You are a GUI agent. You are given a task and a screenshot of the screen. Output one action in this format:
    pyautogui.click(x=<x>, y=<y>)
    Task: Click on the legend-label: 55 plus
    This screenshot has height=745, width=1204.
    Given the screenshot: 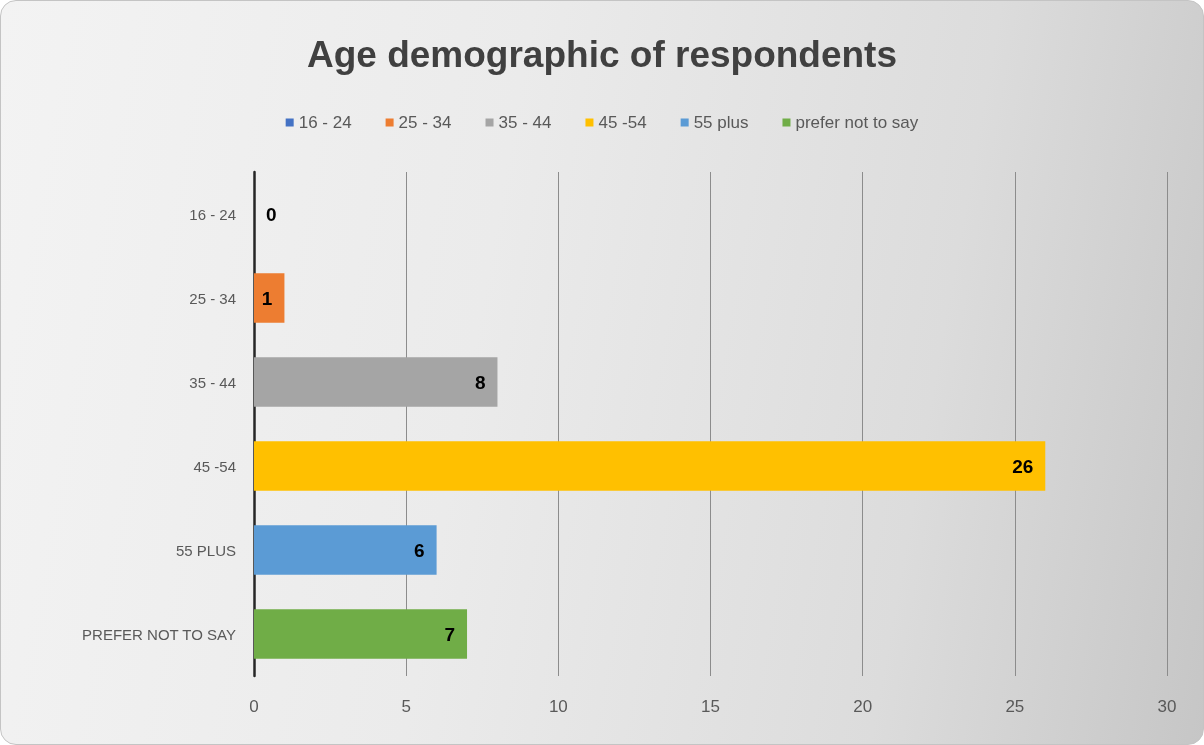 What is the action you would take?
    pyautogui.click(x=721, y=122)
    